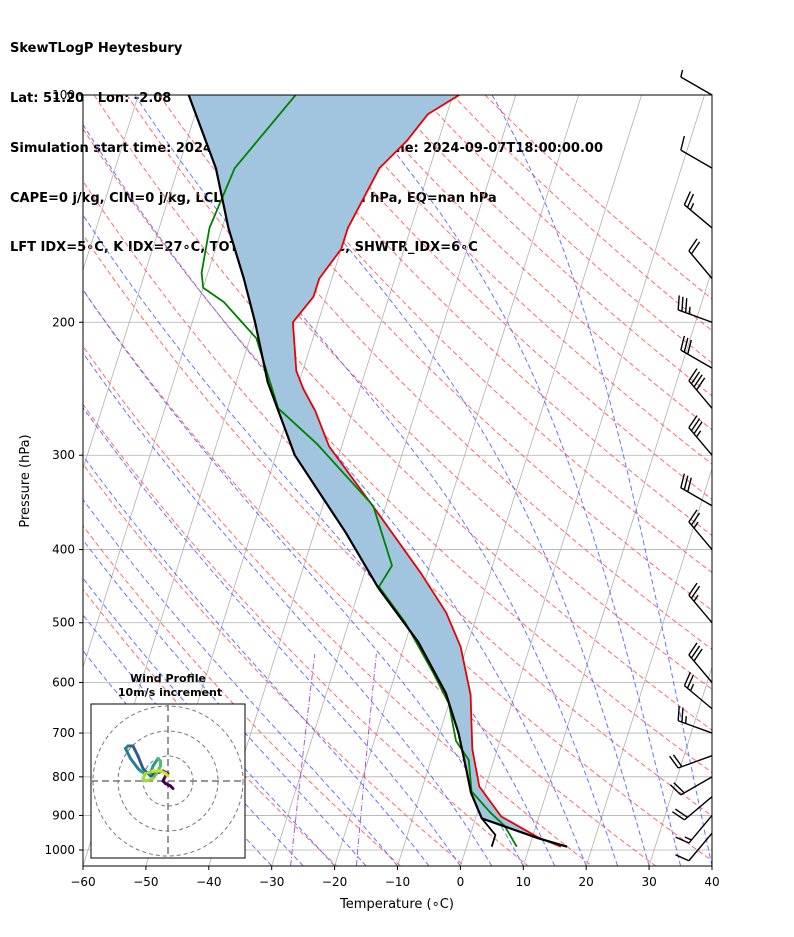 The image size is (794, 937). Describe the element at coordinates (25, 480) in the screenshot. I see `y-axis-label: Pressure (hPa)` at that location.